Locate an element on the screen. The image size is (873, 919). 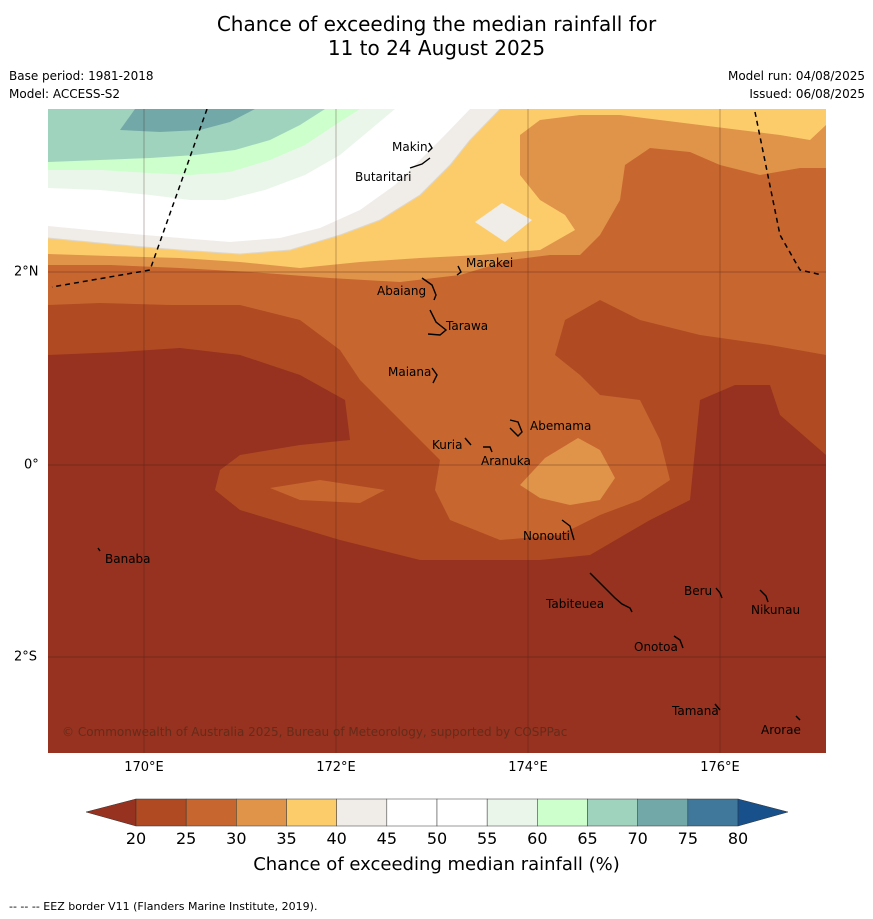
colorbar-tick-label: 40 is located at coordinates (336, 838).